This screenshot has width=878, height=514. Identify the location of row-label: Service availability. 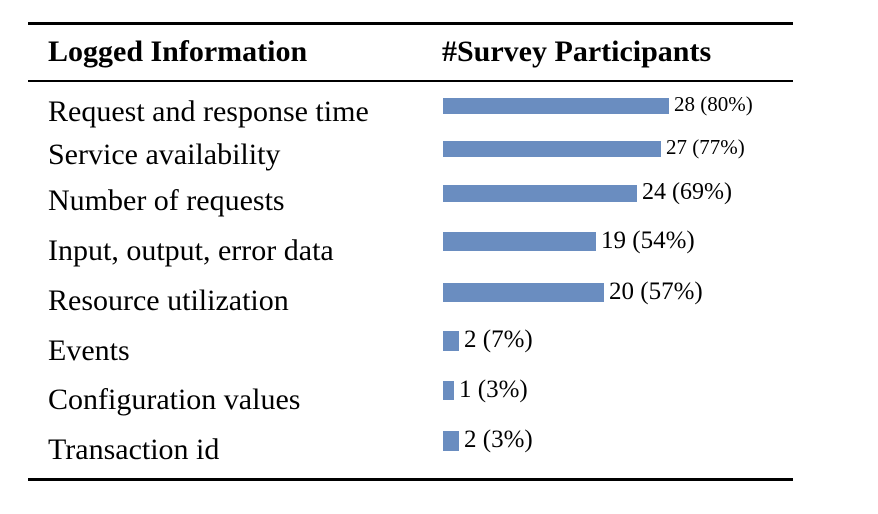
(164, 154).